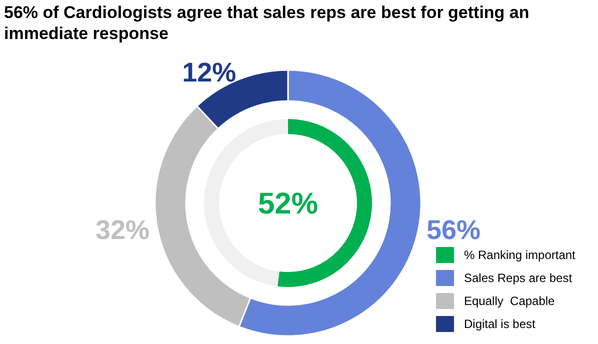 This screenshot has height=344, width=598. Describe the element at coordinates (520, 255) in the screenshot. I see `legend-label: % Ranking important` at that location.